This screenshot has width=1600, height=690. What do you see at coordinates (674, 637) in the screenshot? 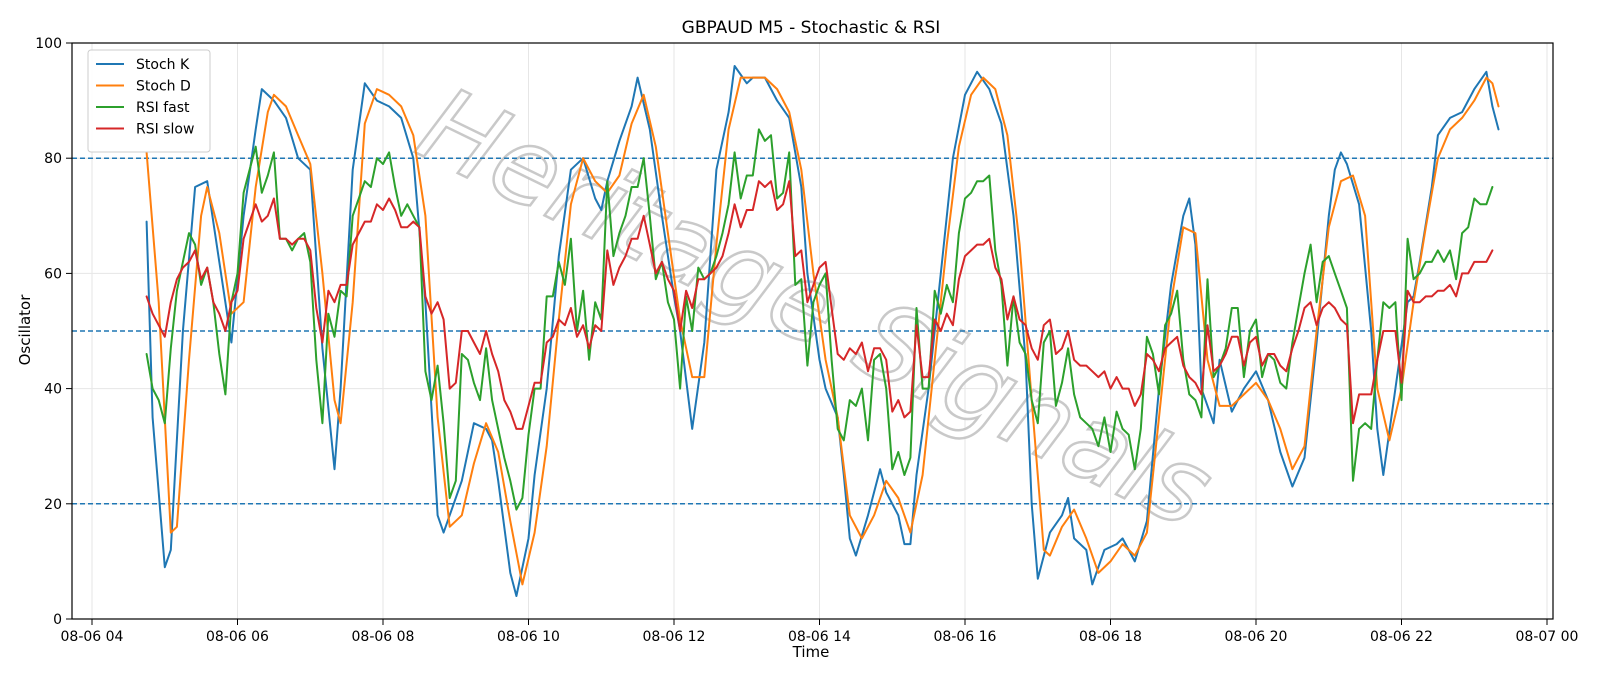
I see `x-tick-label-4: 08-06 12` at bounding box center [674, 637].